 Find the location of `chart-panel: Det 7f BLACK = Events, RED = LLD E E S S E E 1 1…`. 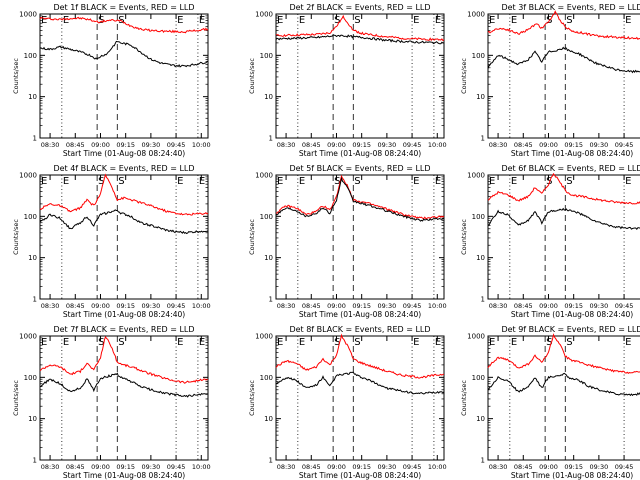

chart-panel: Det 7f BLACK = Events, RED = LLD E E S S E E 1 1… is located at coordinates (111, 402).